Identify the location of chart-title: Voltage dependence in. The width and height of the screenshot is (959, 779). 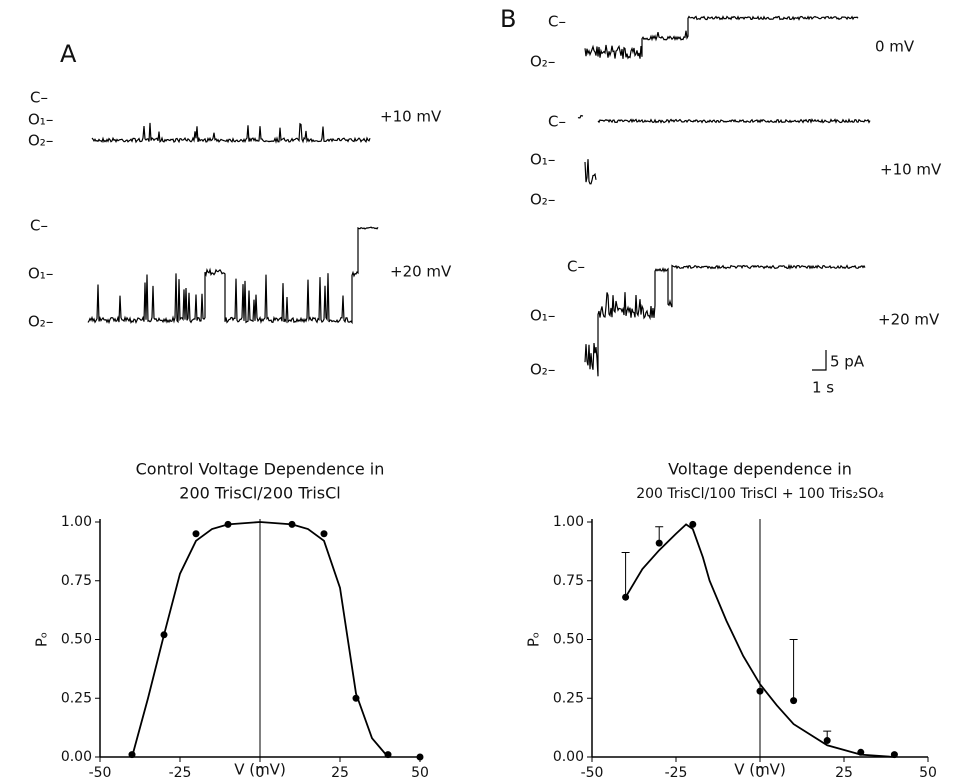
(760, 469).